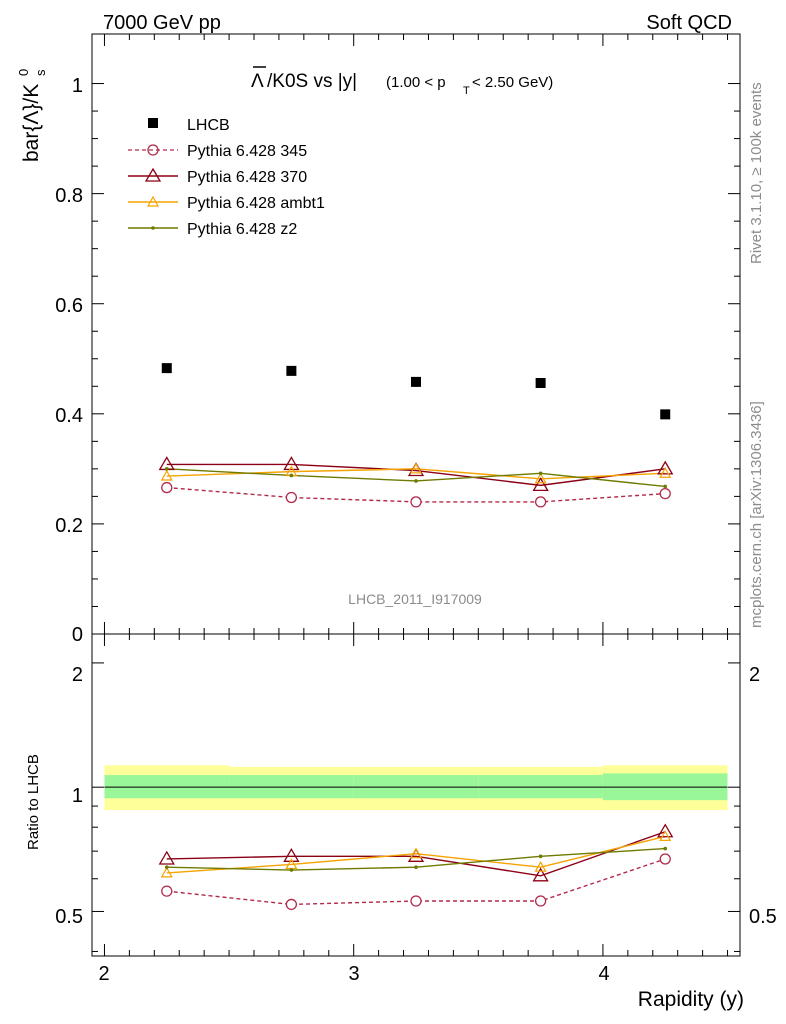 Image resolution: width=786 pixels, height=1024 pixels. Describe the element at coordinates (69, 360) in the screenshot. I see `main-y-tick-labels: 0 0.2 0.4 0.6 0.8 1` at that location.